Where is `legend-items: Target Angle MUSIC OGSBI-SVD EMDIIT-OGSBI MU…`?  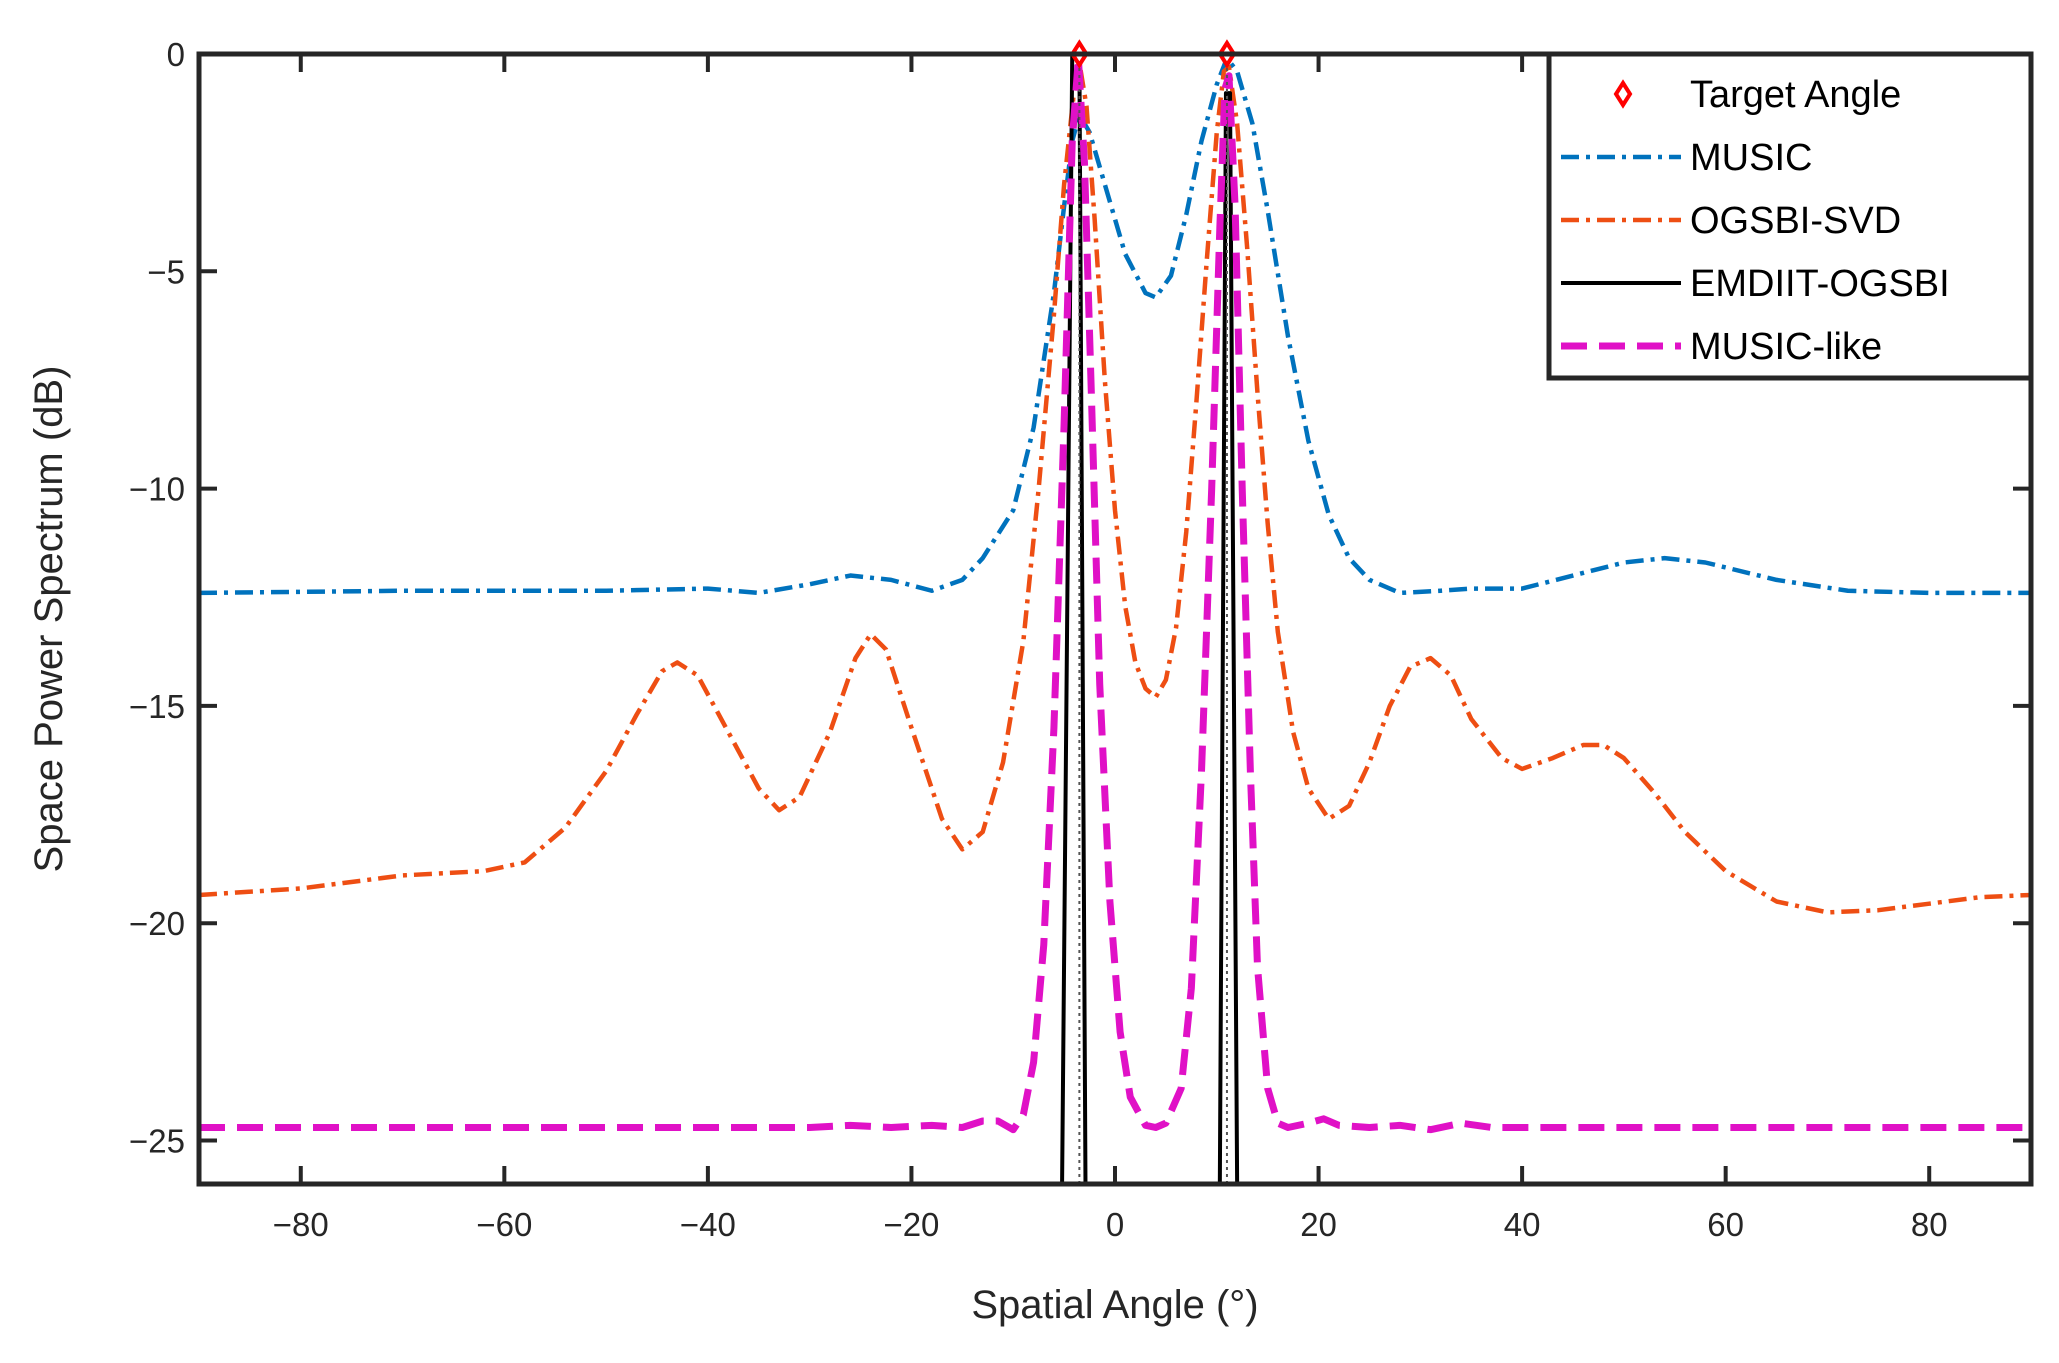 legend-items: Target Angle MUSIC OGSBI-SVD EMDIIT-OGSBI MU… is located at coordinates (1755, 221).